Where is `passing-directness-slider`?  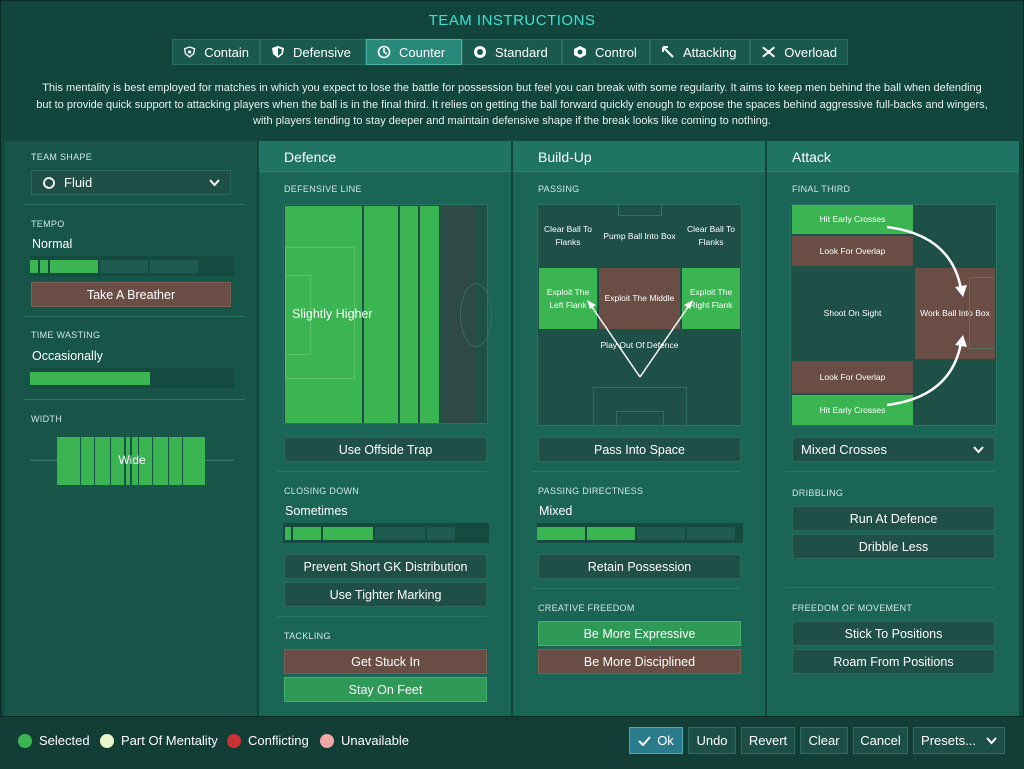 passing-directness-slider is located at coordinates (640, 533).